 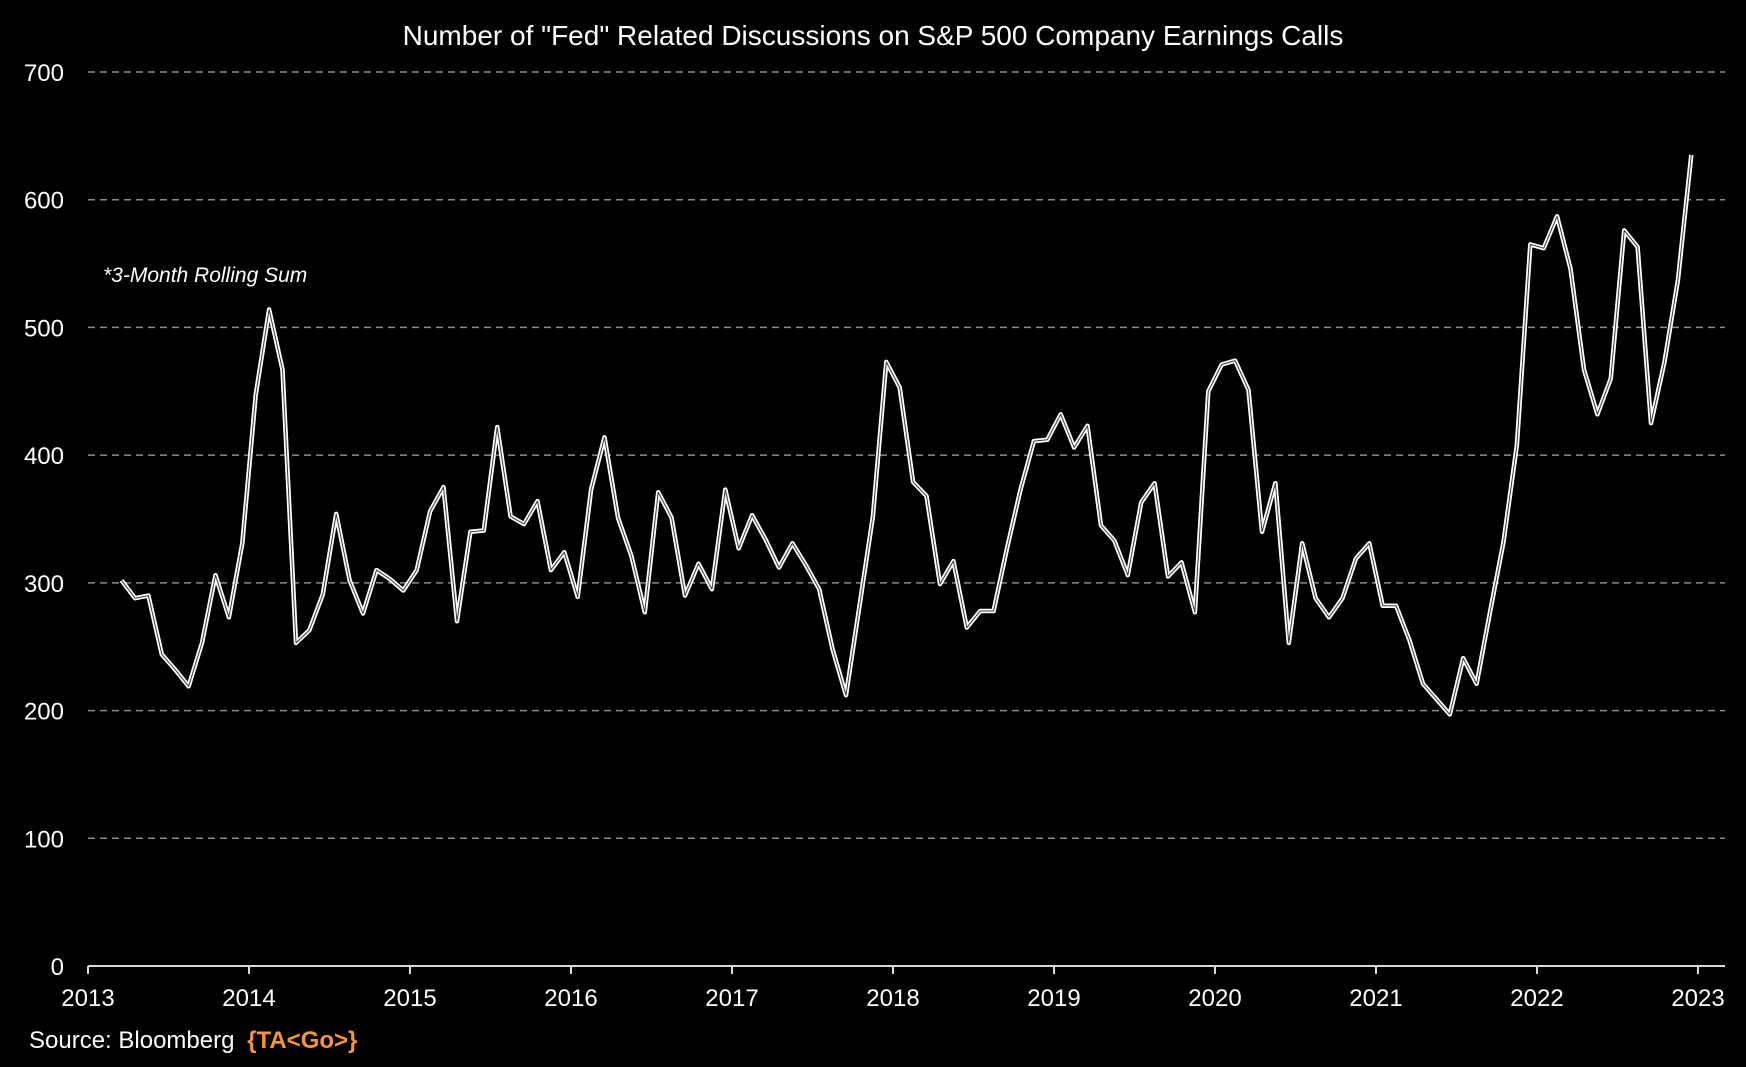 What do you see at coordinates (44, 456) in the screenshot?
I see `y-tick-label: 400` at bounding box center [44, 456].